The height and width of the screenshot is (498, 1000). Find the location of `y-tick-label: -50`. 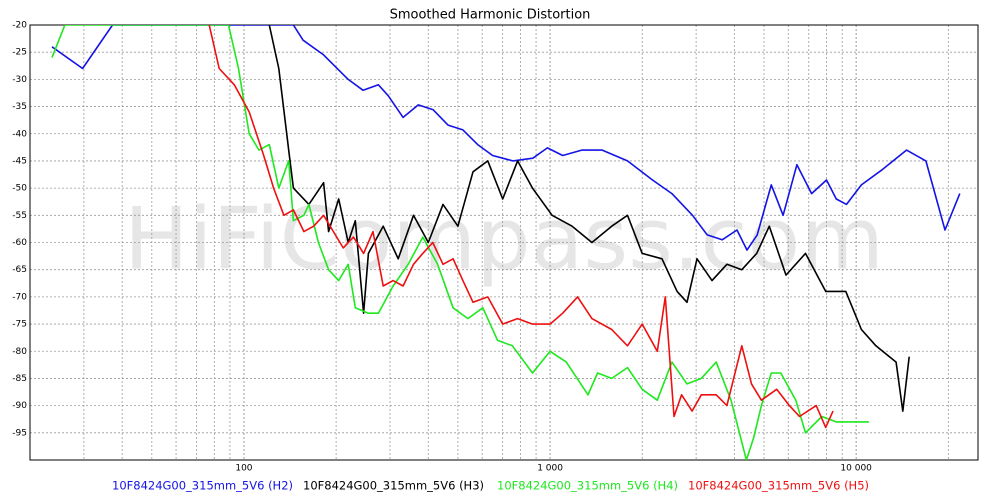

y-tick-label: -50 is located at coordinates (19, 189).